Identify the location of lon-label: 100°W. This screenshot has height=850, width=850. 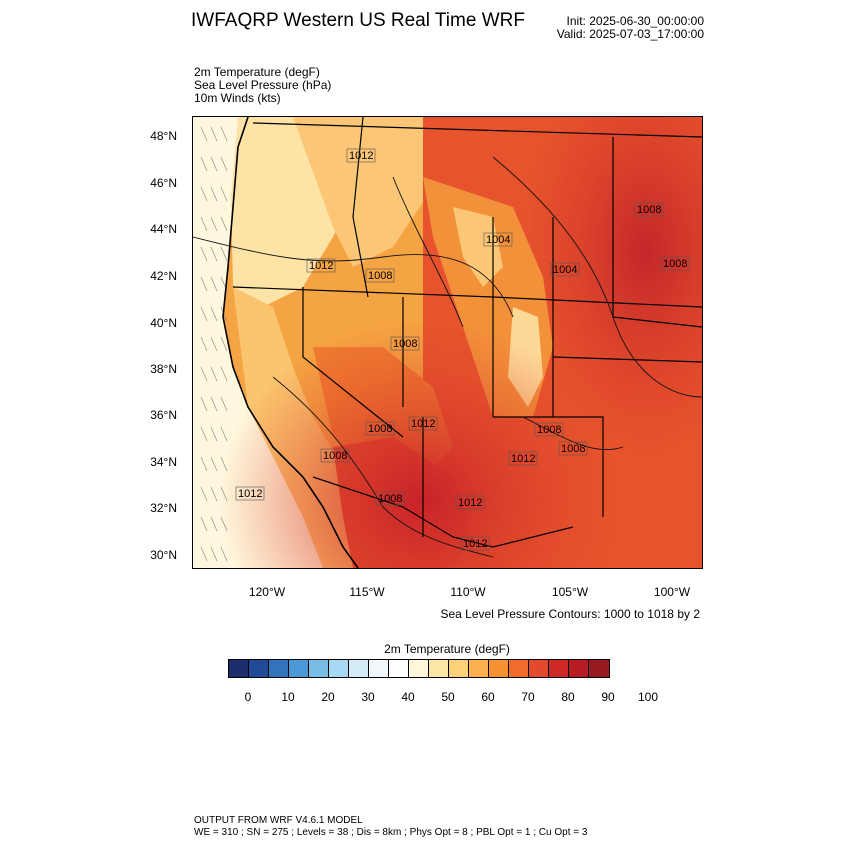
(672, 592).